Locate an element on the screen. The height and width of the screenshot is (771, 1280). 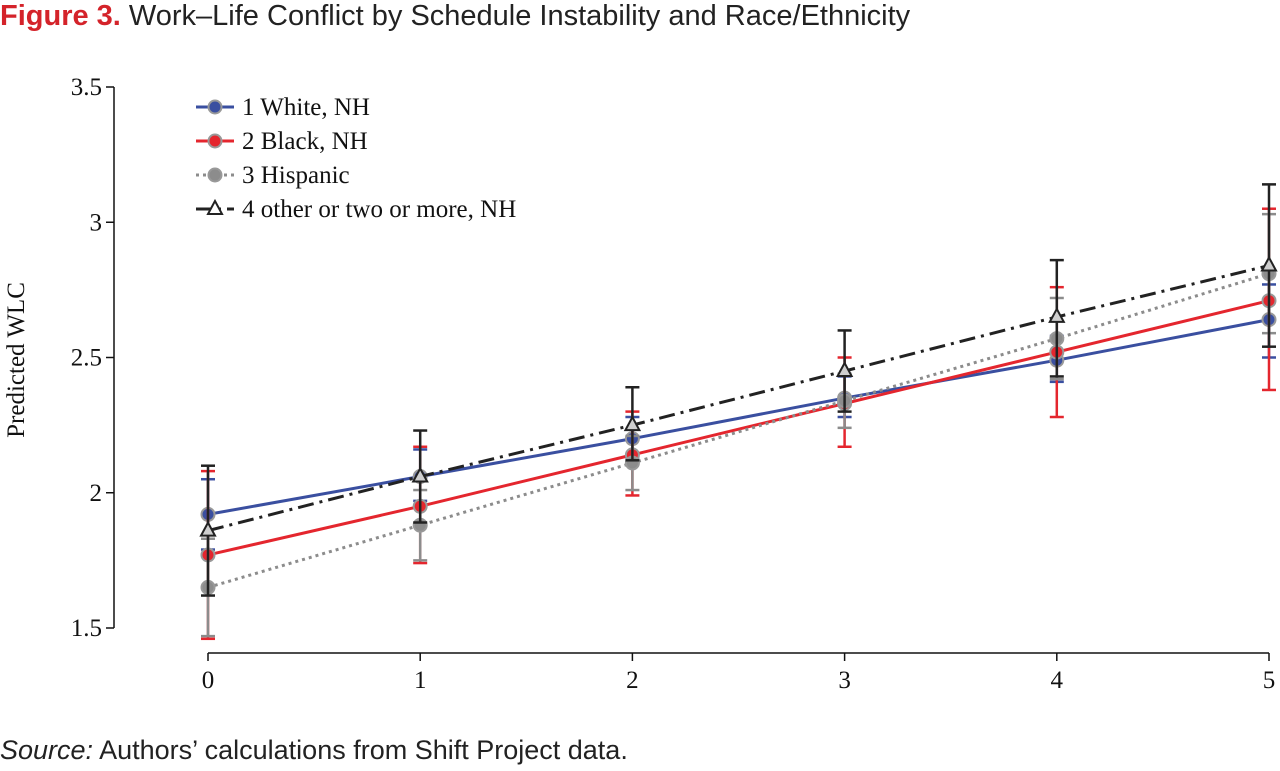
legend-label: 2 Black, NH is located at coordinates (305, 141).